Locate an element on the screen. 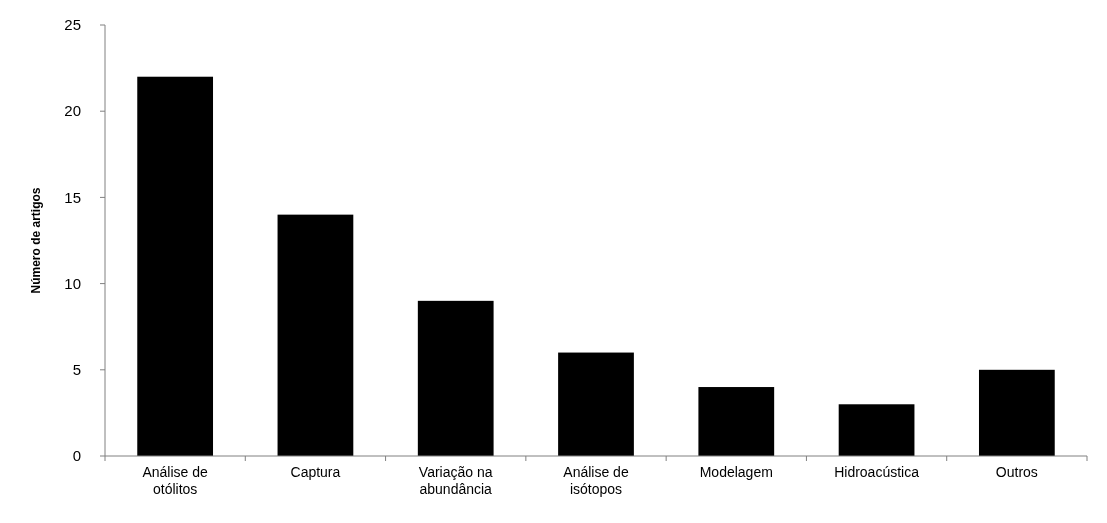  y-tick-label: 20 is located at coordinates (72, 111).